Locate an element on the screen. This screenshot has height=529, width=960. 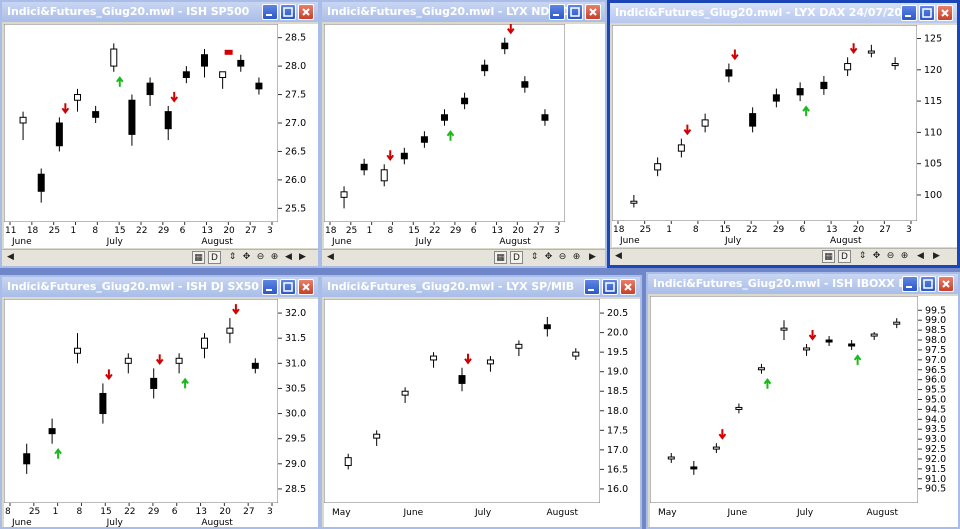
titlebar: Indici&Futures_Giug20.mwl - ISH DJ SX50 is located at coordinates (160, 287).